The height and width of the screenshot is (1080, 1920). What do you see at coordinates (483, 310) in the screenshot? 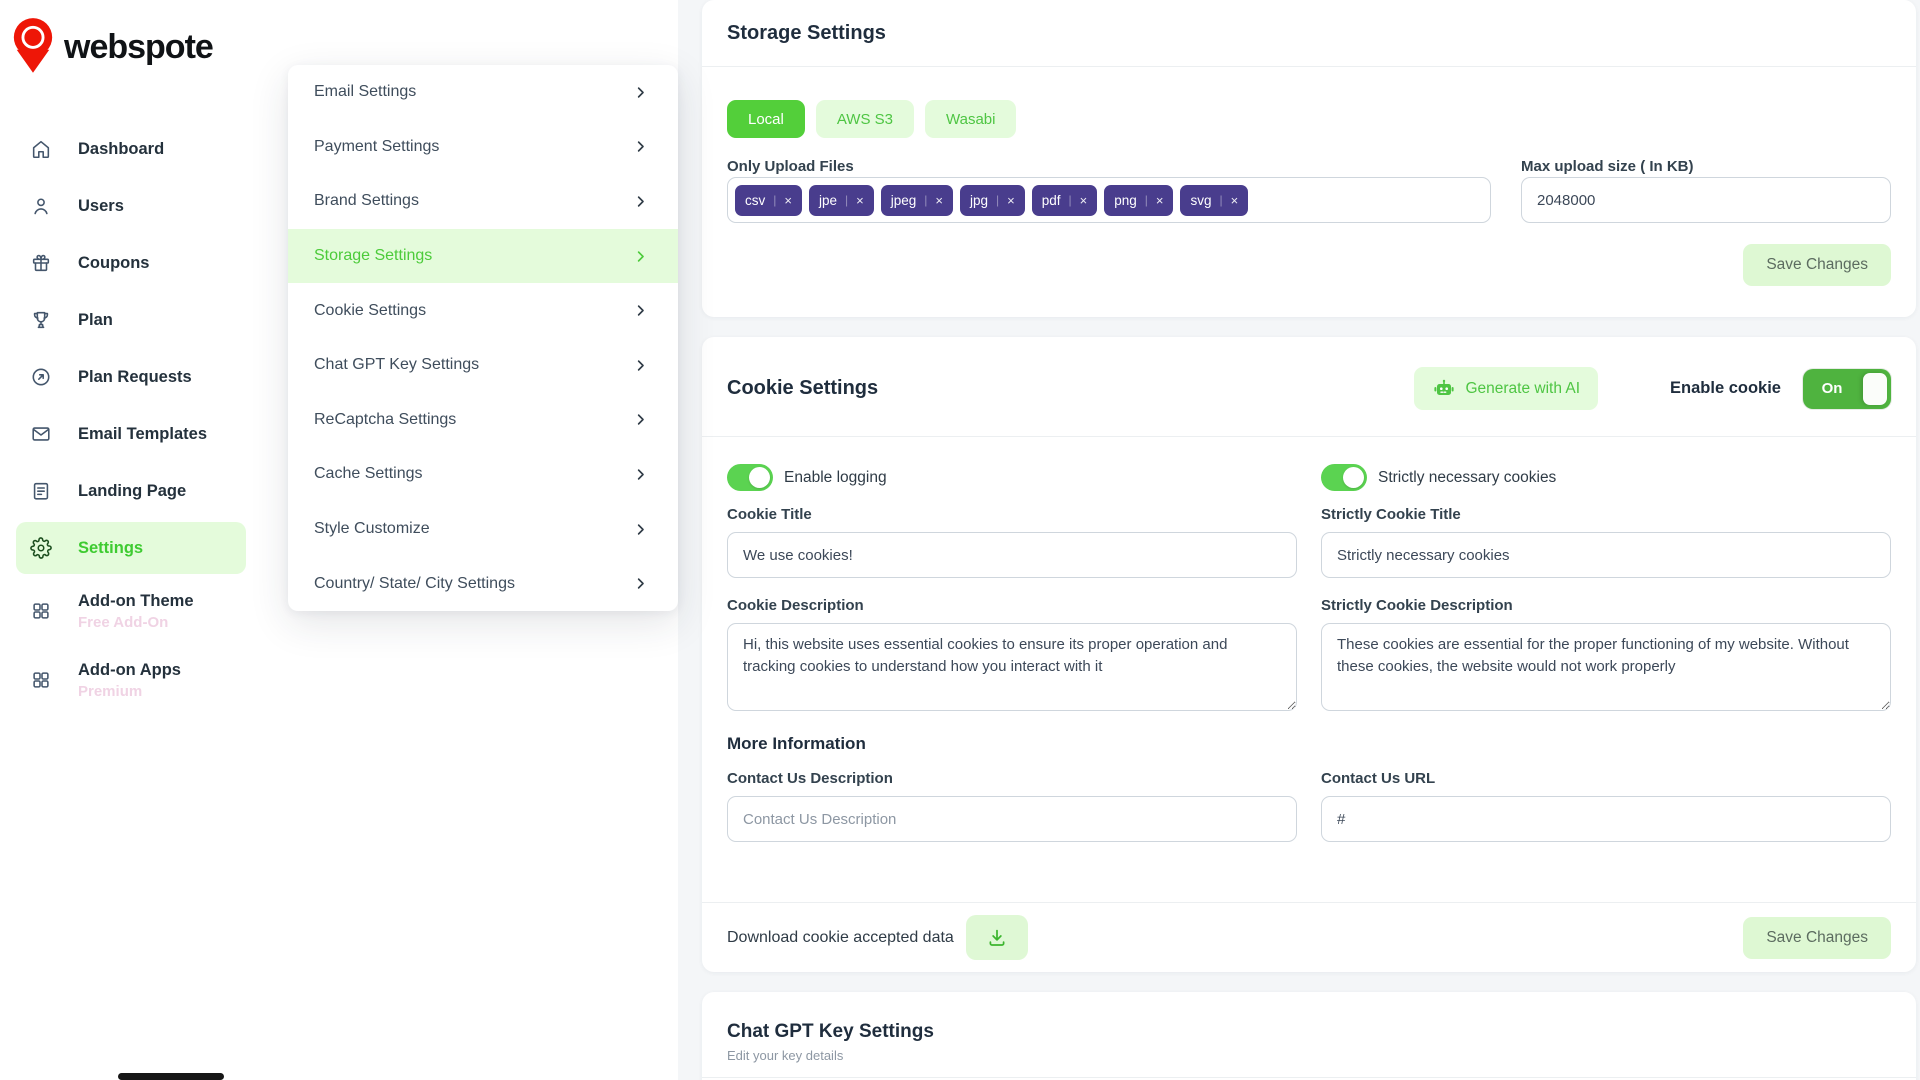
I see `submenu-item-cookie-settings: Cookie Settings` at bounding box center [483, 310].